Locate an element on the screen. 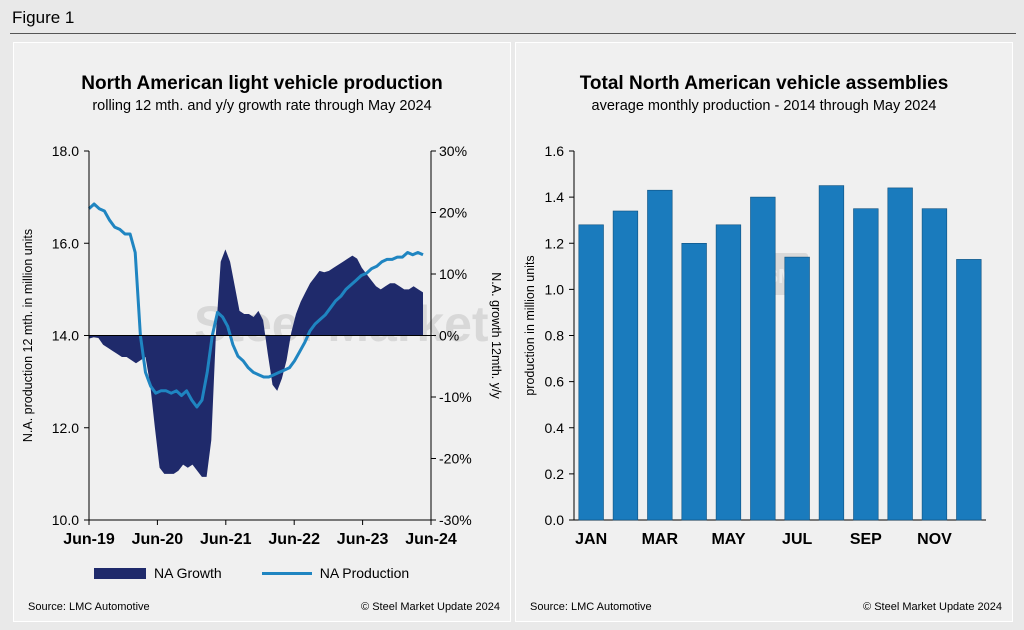 The width and height of the screenshot is (1024, 630). y2-tick-label: 20% is located at coordinates (453, 213).